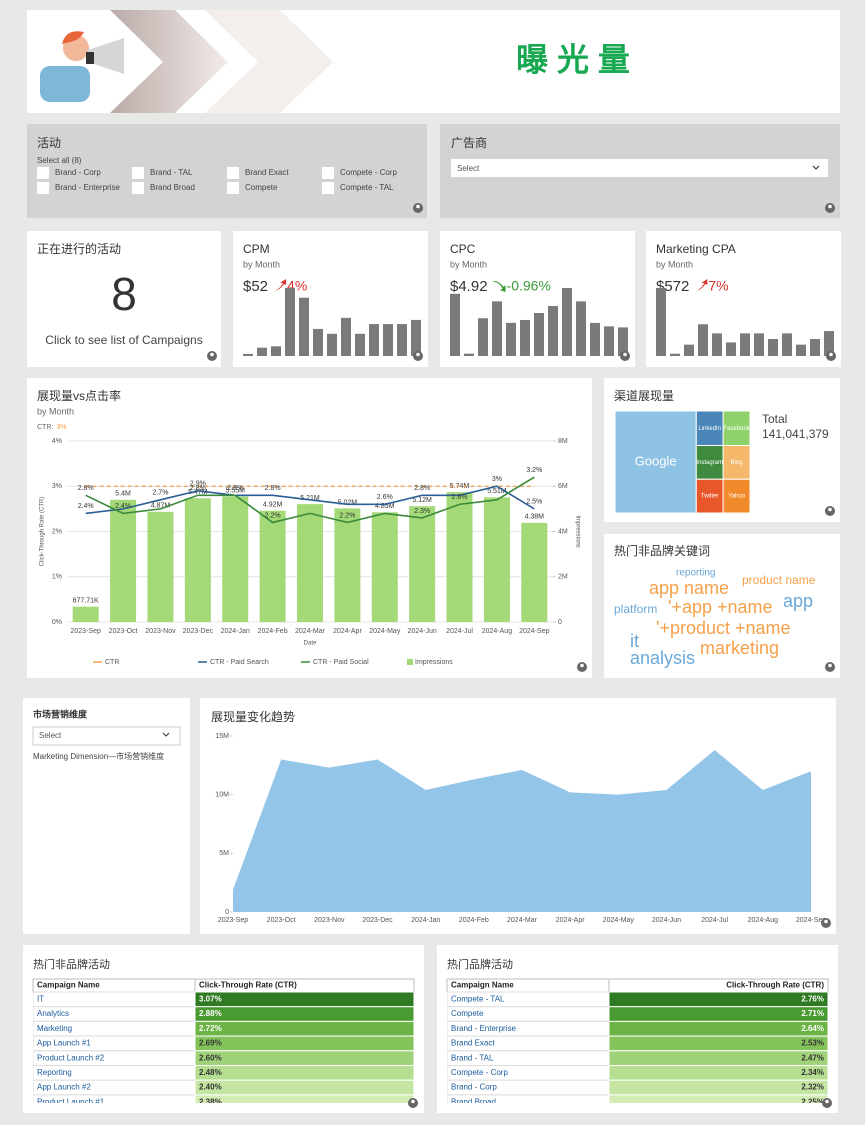 The width and height of the screenshot is (865, 1125). Describe the element at coordinates (467, 1013) in the screenshot. I see `campaign-name: Compete` at that location.